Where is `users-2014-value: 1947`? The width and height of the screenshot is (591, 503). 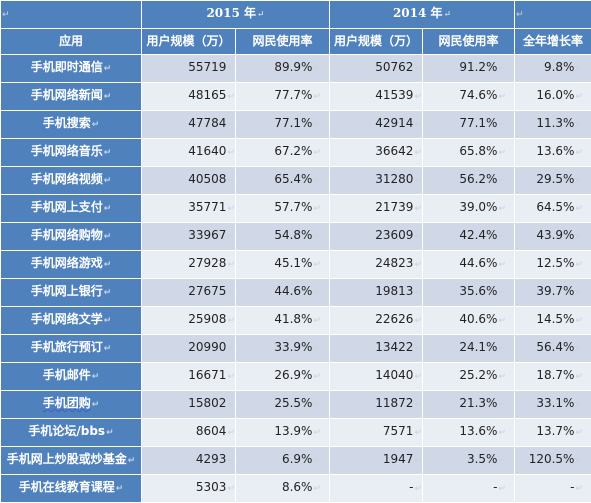 users-2014-value: 1947 is located at coordinates (398, 459).